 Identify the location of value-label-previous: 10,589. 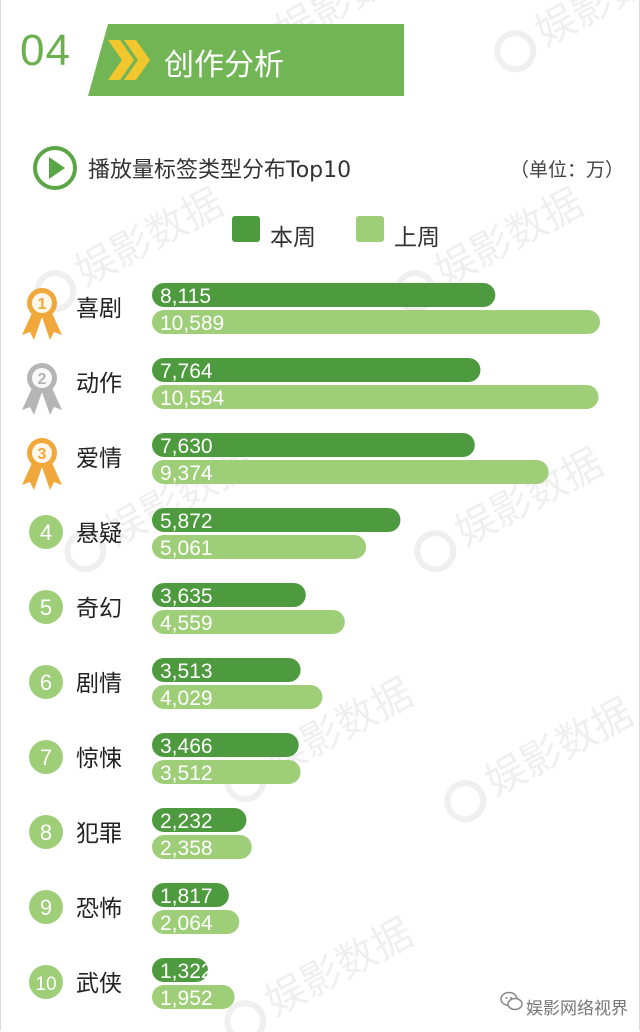
(192, 323).